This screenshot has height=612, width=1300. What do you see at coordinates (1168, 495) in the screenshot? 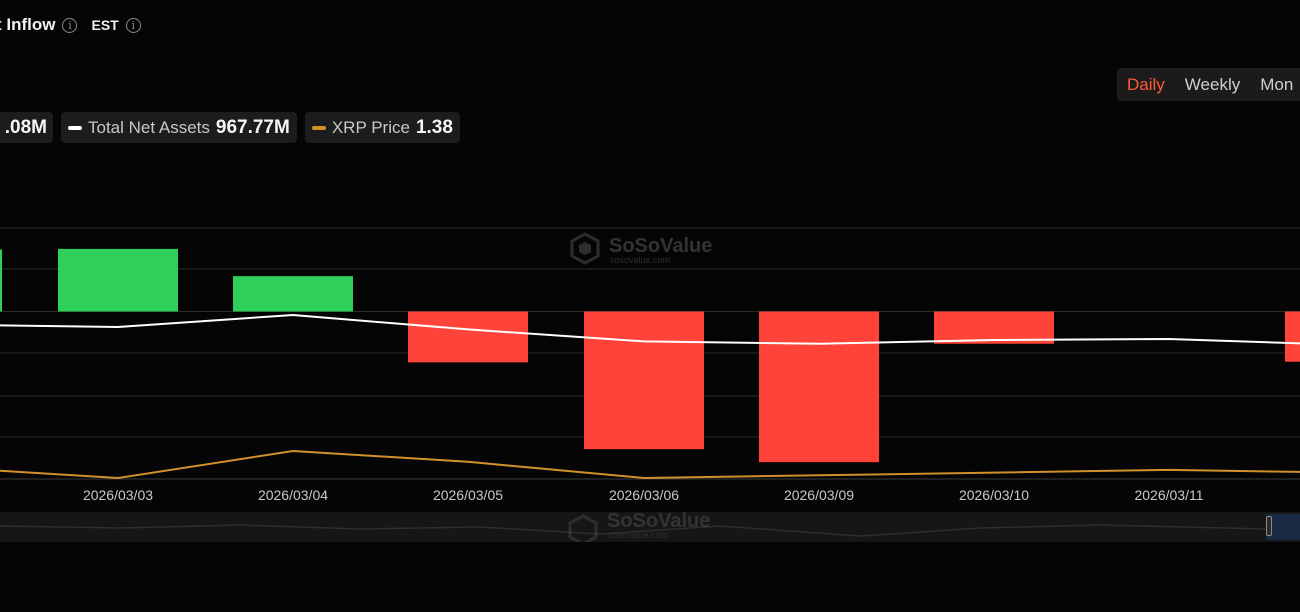
I see `x-tick-label: 2026/03/11` at bounding box center [1168, 495].